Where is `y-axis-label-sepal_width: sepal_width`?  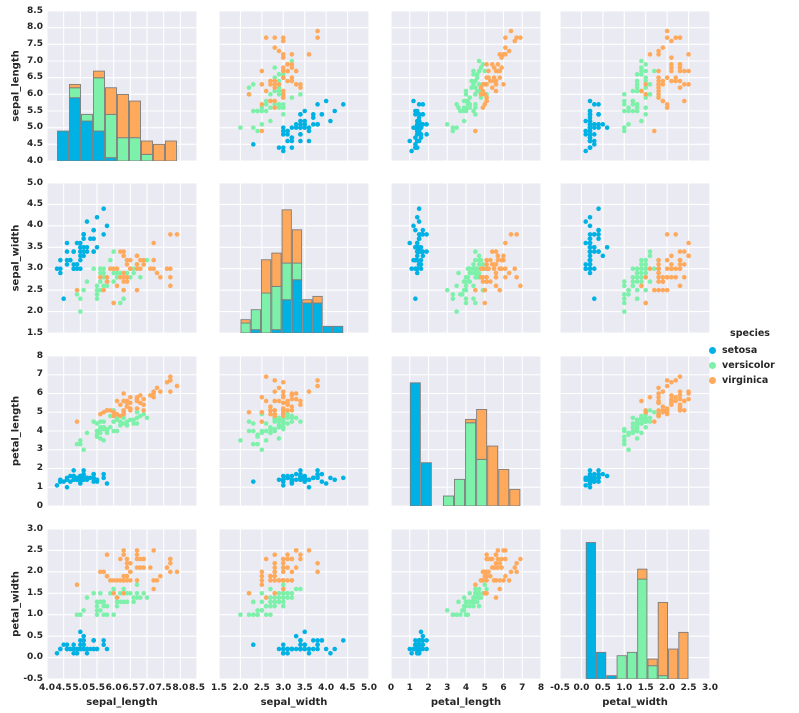 y-axis-label-sepal_width: sepal_width is located at coordinates (16, 258).